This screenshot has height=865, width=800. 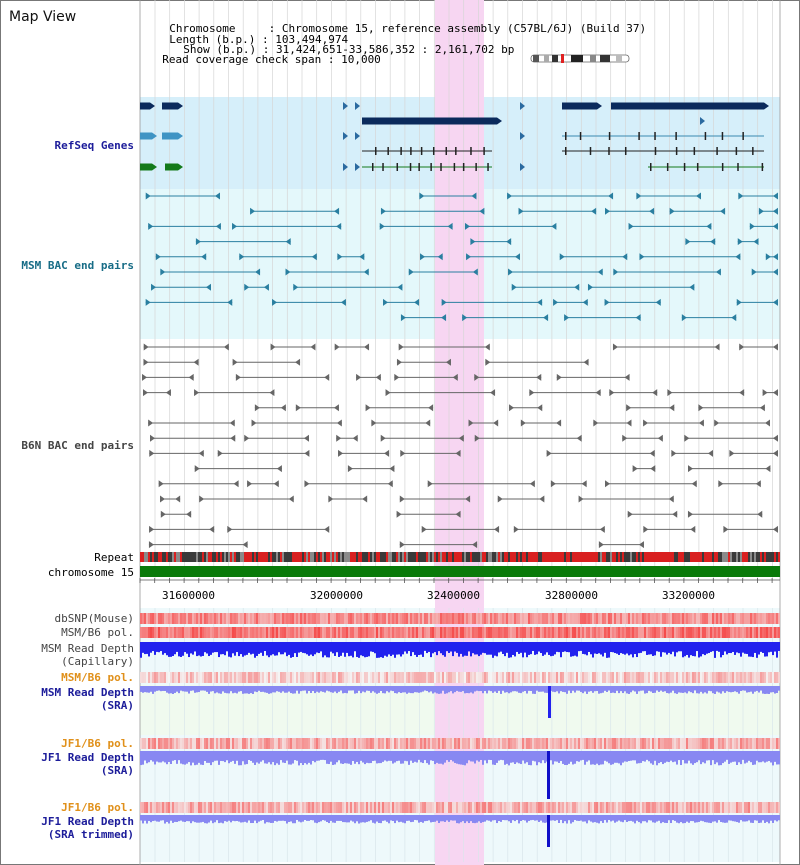 I want to click on msm-depth-capillary-label-1: MSM Read Depth, so click(x=87, y=648).